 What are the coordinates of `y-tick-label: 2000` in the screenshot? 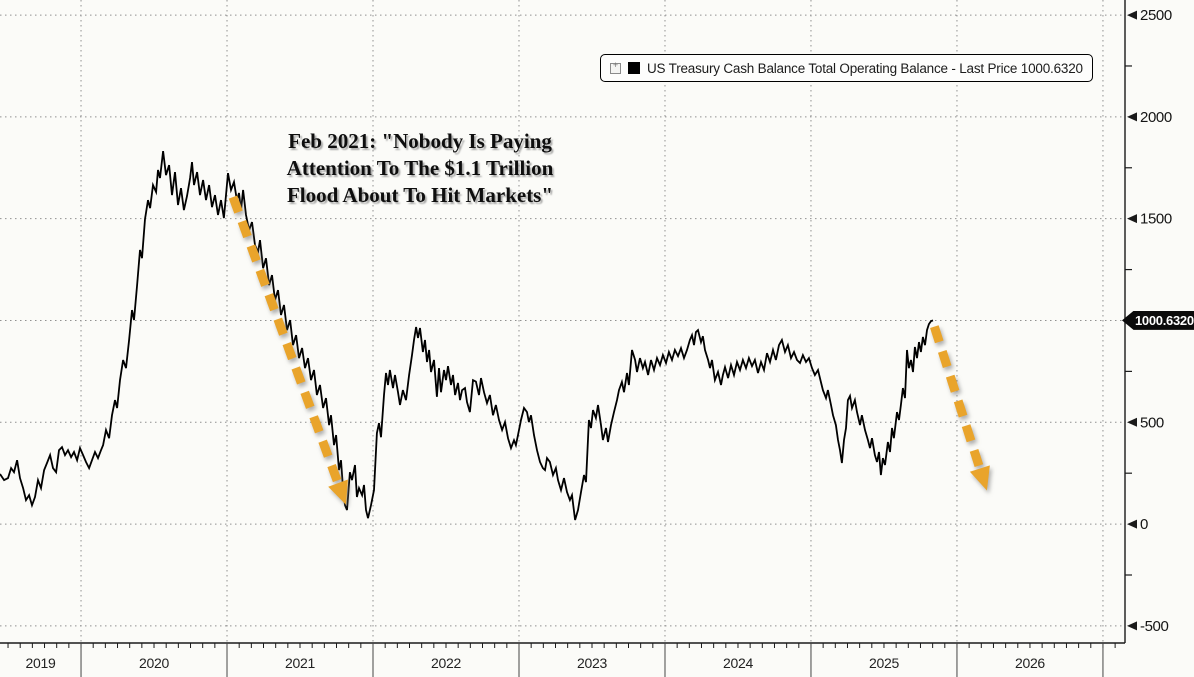 It's located at (1156, 117).